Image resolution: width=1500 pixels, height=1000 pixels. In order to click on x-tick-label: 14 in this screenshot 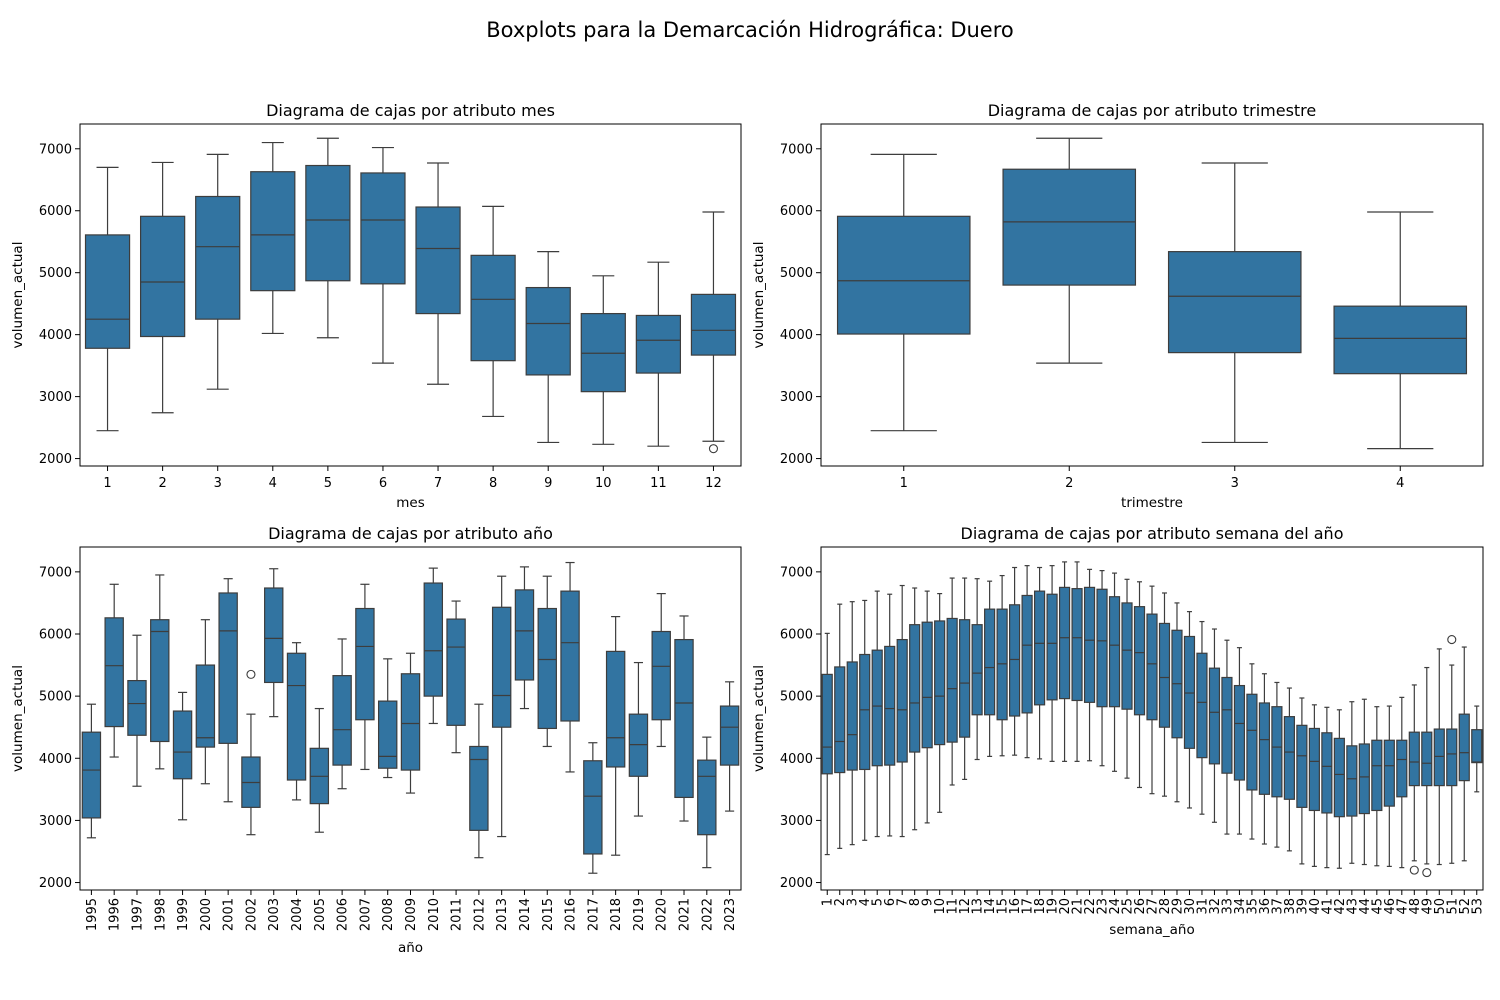, I will do `click(990, 906)`.